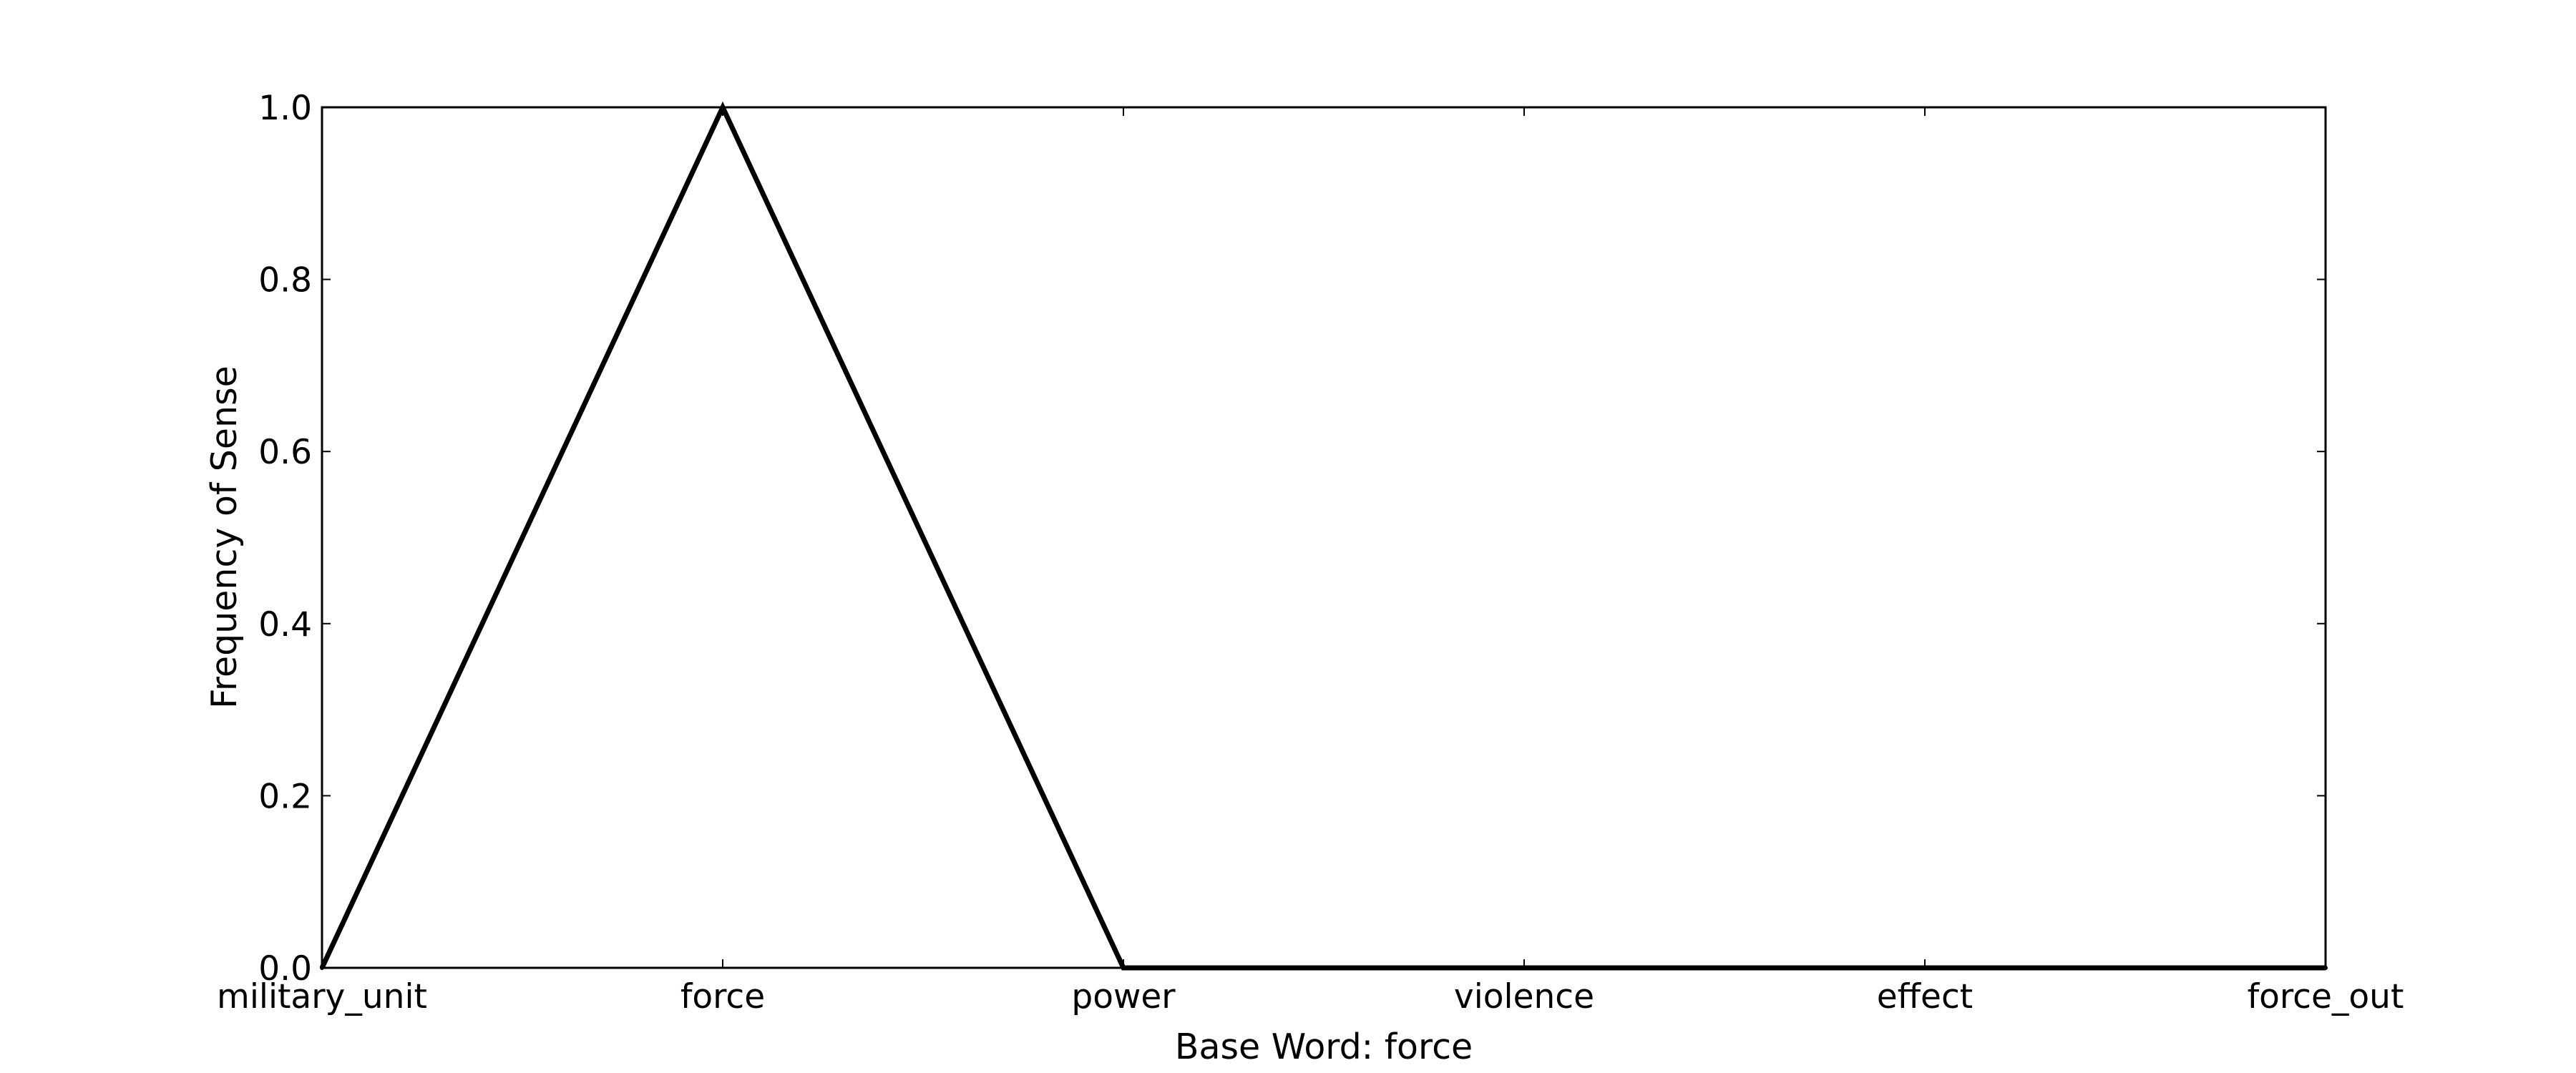 The width and height of the screenshot is (2576, 1073). I want to click on x-tick-label: force_out, so click(2326, 996).